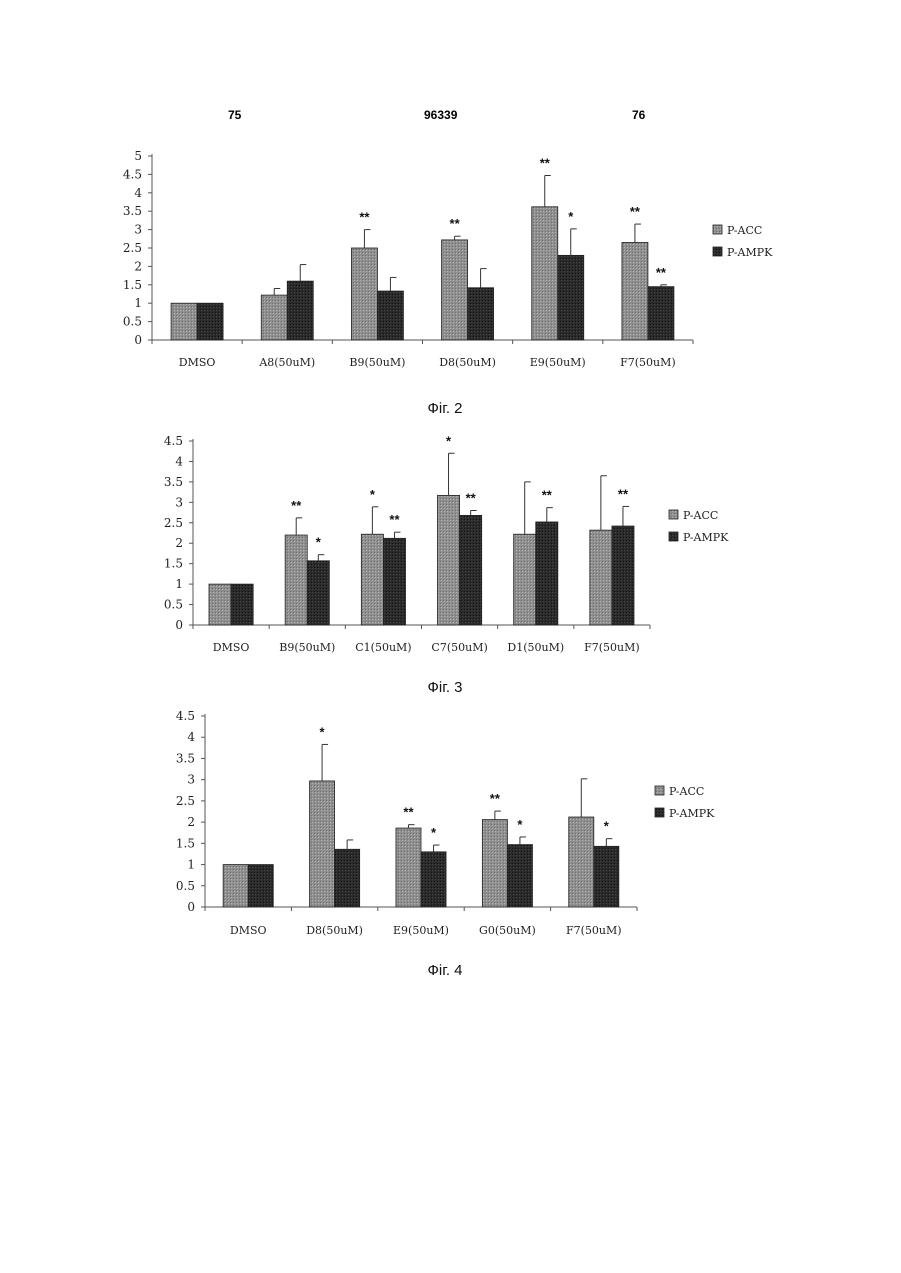 The height and width of the screenshot is (1273, 901). Describe the element at coordinates (638, 115) in the screenshot. I see `page-number-right: 76` at that location.